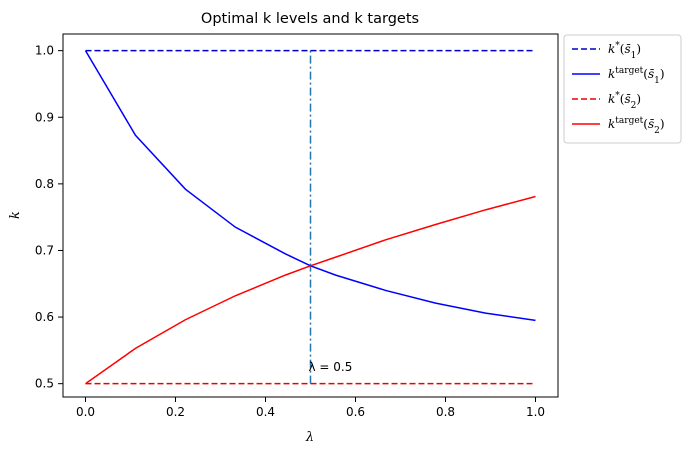 This screenshot has height=454, width=688. What do you see at coordinates (265, 412) in the screenshot?
I see `x-tick-label: 0.4` at bounding box center [265, 412].